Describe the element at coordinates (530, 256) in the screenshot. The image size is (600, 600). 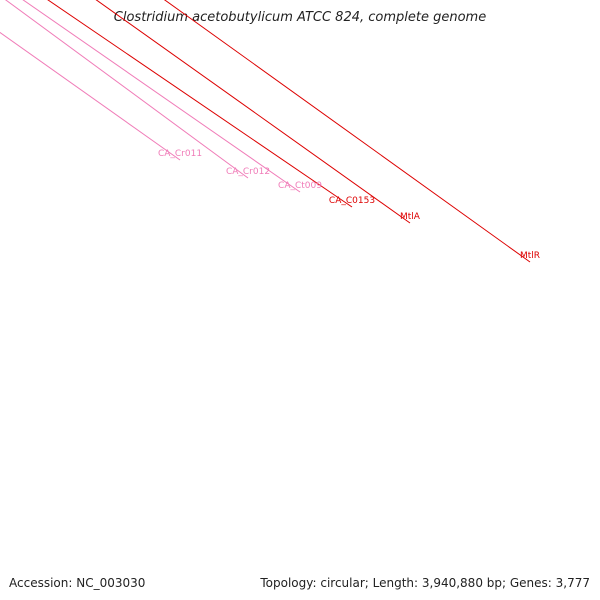
I see `gene-label: MtlR` at that location.